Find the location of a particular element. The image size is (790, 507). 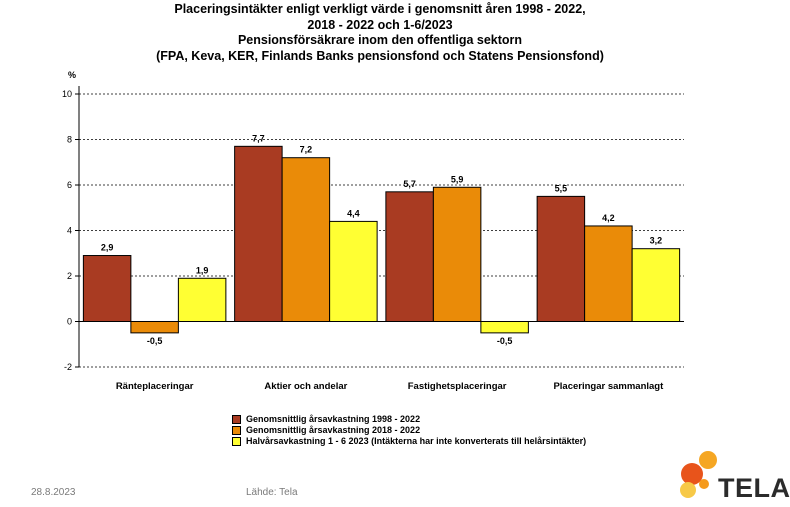

tela-logo-icon is located at coordinates (698, 474).